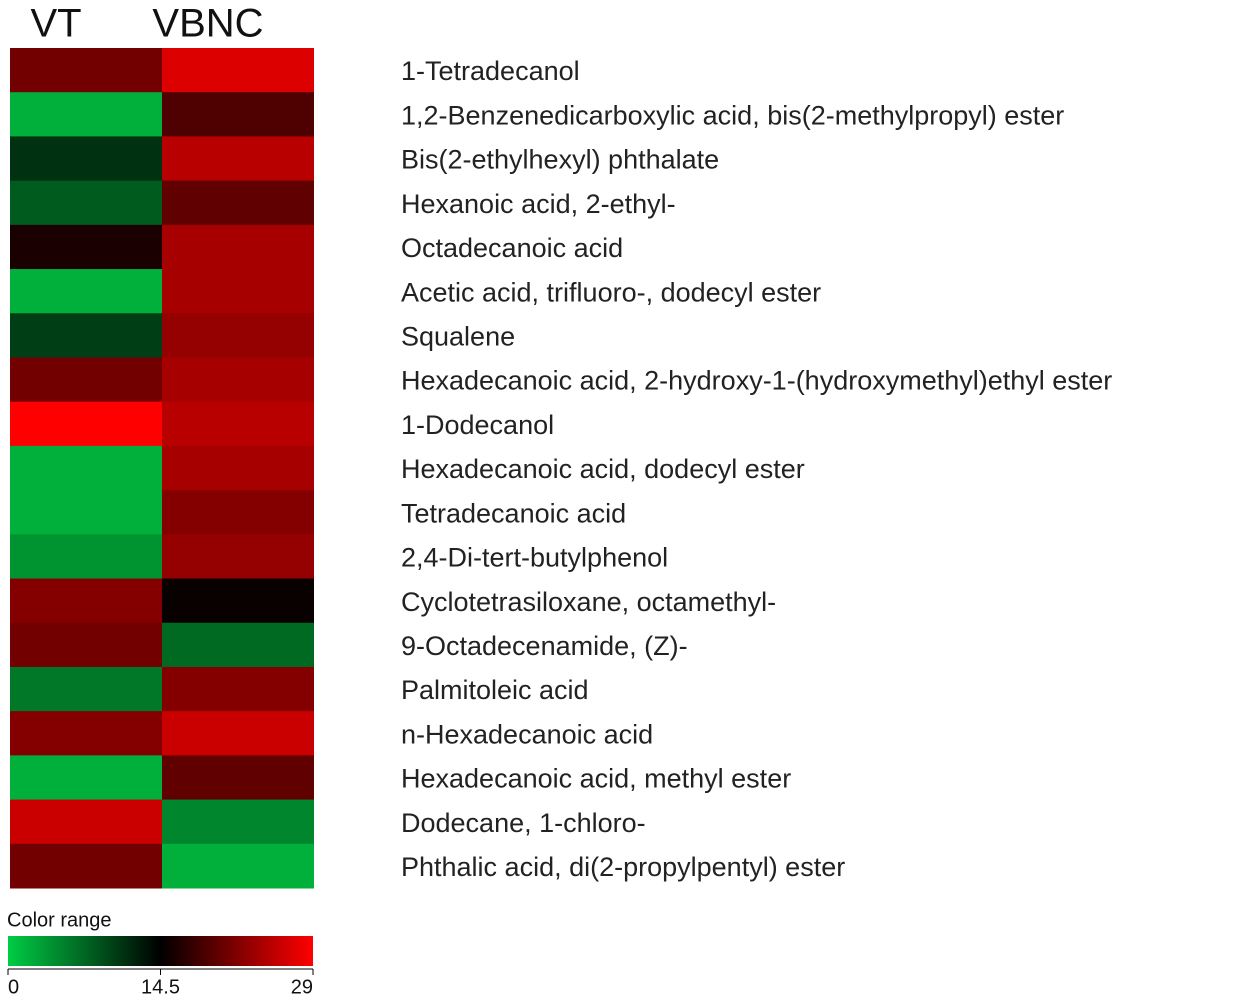 The height and width of the screenshot is (1008, 1241). What do you see at coordinates (13, 987) in the screenshot?
I see `colorbar-tick-label: 0` at bounding box center [13, 987].